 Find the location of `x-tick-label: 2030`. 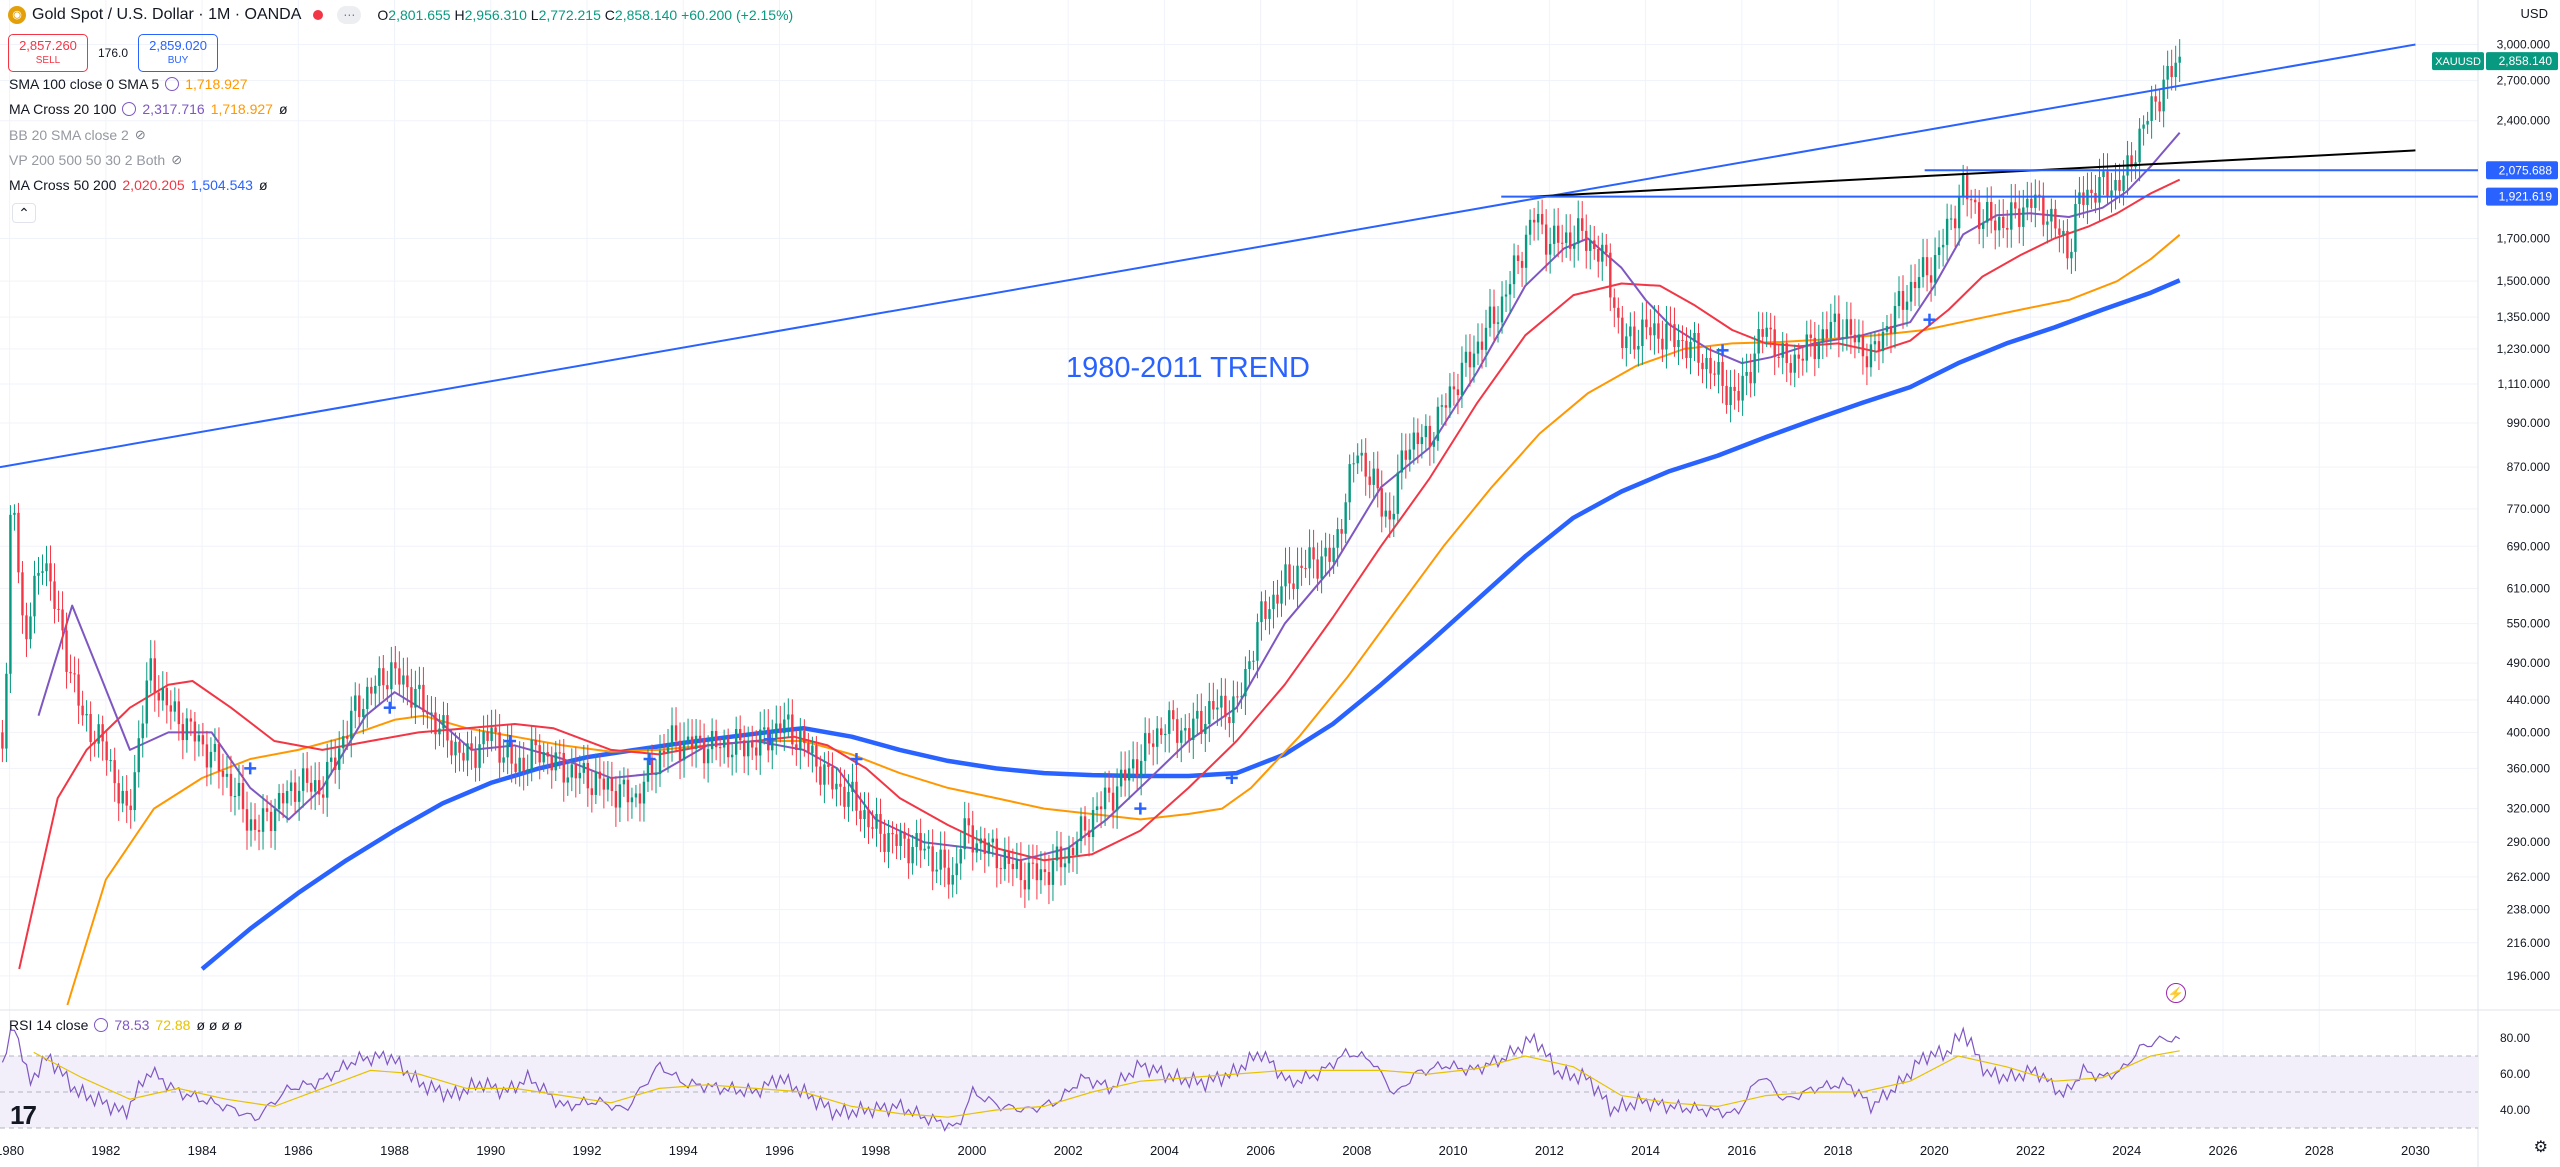

x-tick-label: 2030 is located at coordinates (2415, 1150).